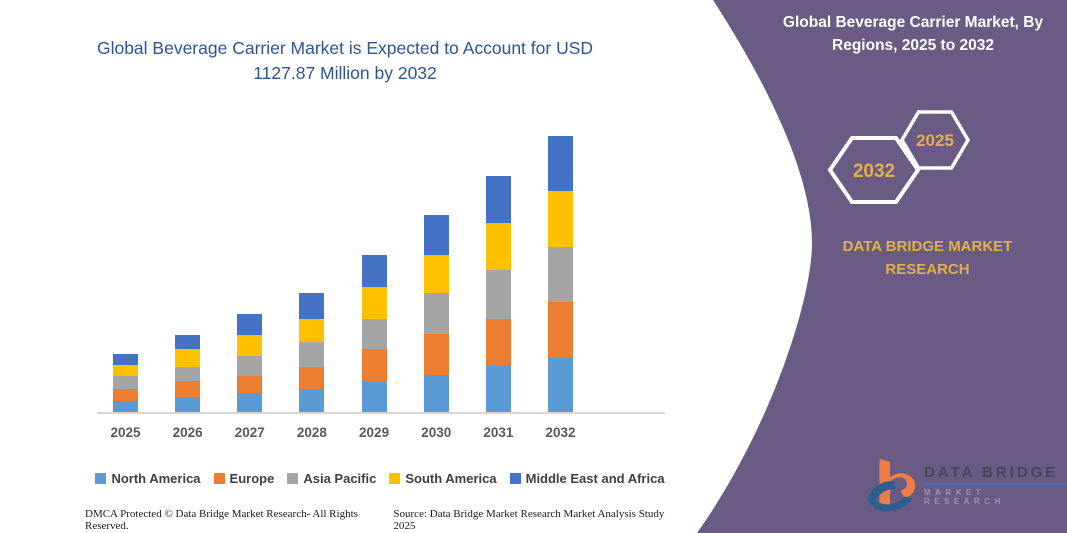 Image resolution: width=1067 pixels, height=533 pixels. I want to click on data-bridge-logo-icon, so click(891, 485).